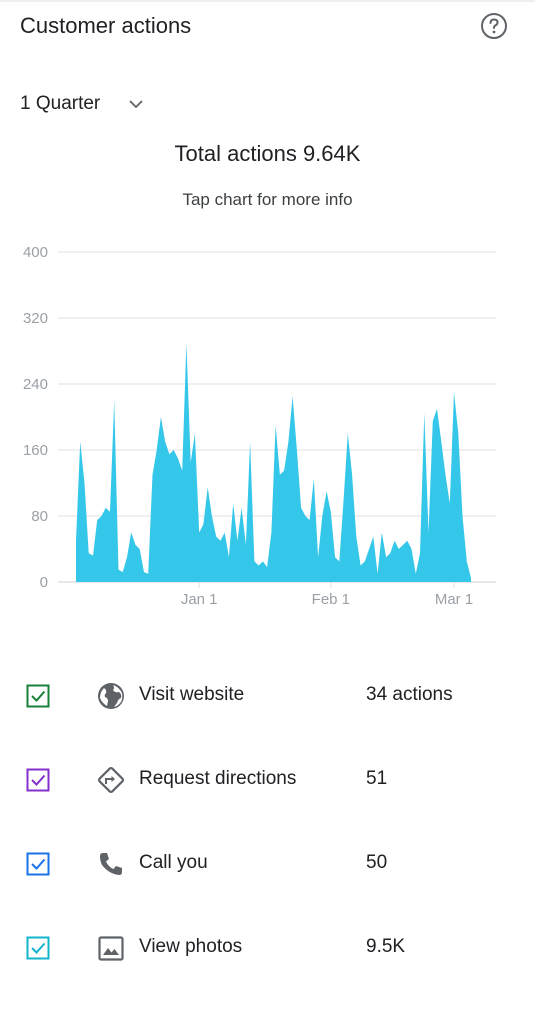 This screenshot has height=1013, width=535. Describe the element at coordinates (377, 778) in the screenshot. I see `legend-value-request-directions: 51` at that location.